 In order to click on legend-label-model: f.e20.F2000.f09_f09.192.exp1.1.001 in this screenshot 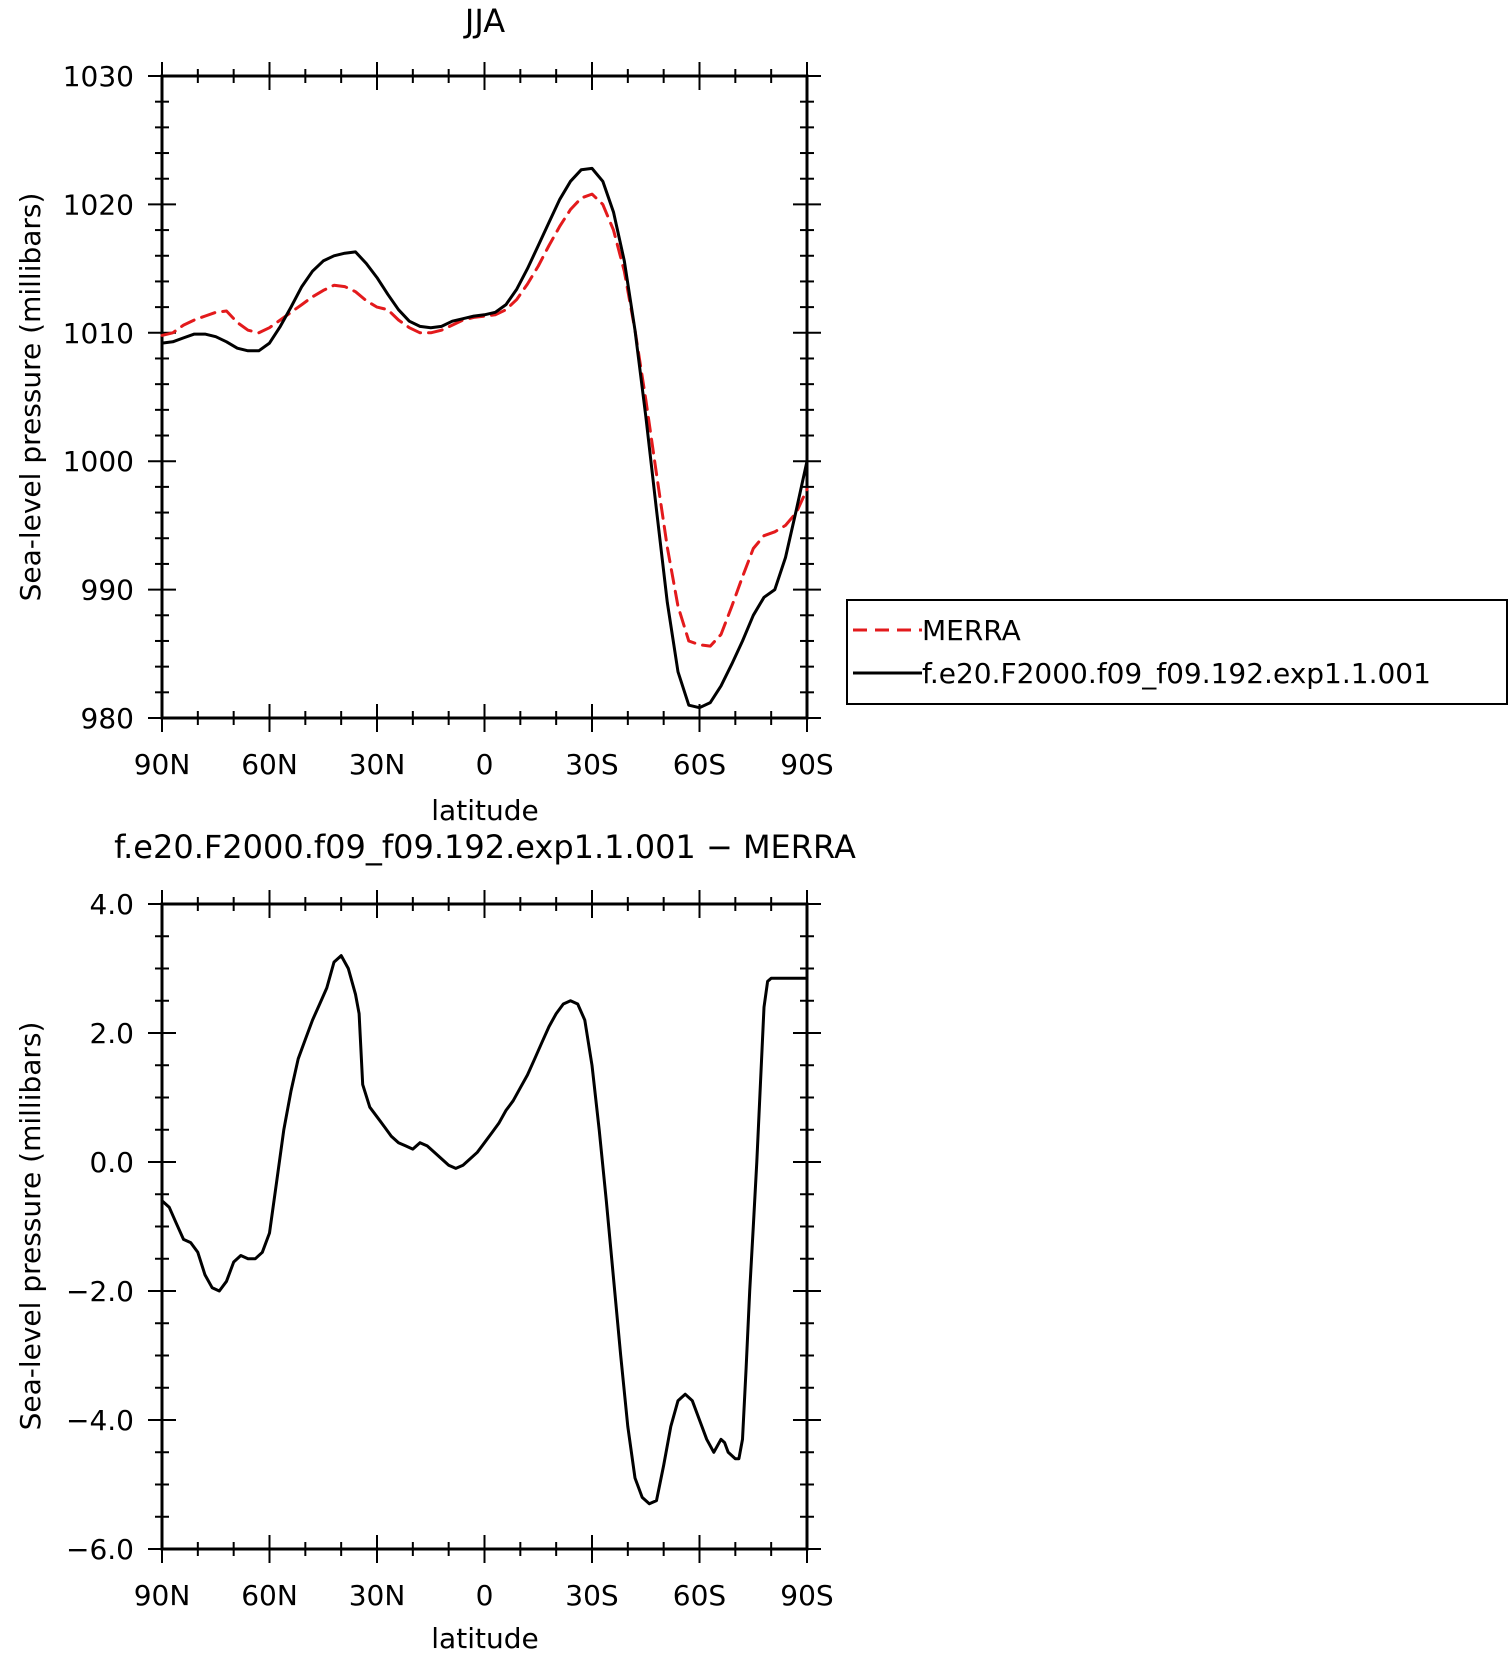, I will do `click(1176, 673)`.